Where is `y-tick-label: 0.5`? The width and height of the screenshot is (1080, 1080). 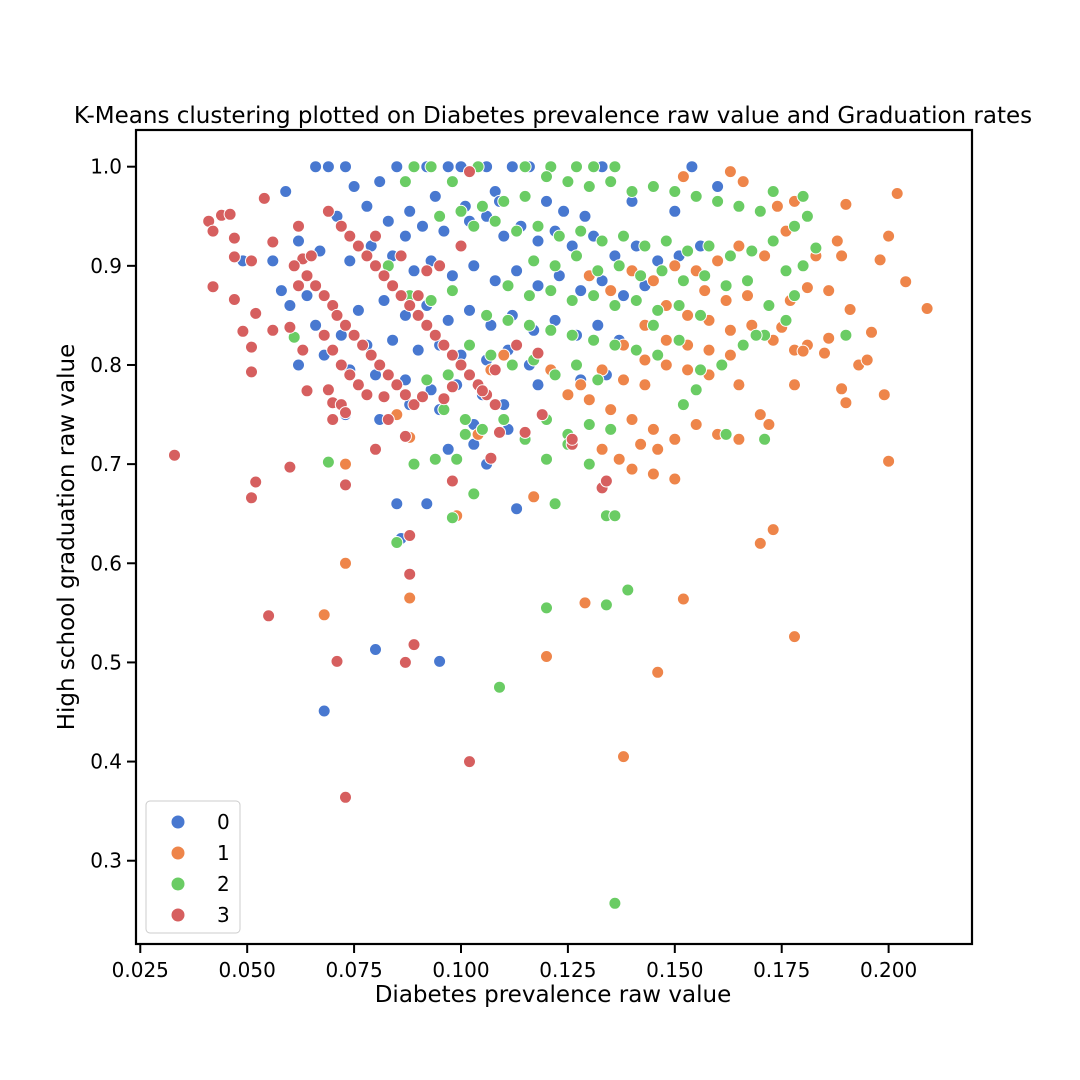 y-tick-label: 0.5 is located at coordinates (106, 662).